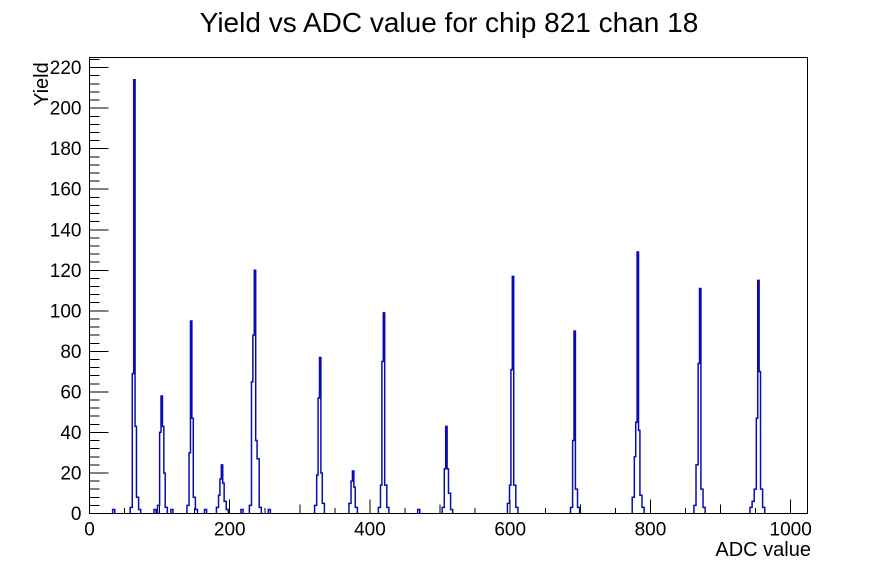 The width and height of the screenshot is (896, 572). Describe the element at coordinates (70, 473) in the screenshot. I see `y-tick-label: 20` at that location.